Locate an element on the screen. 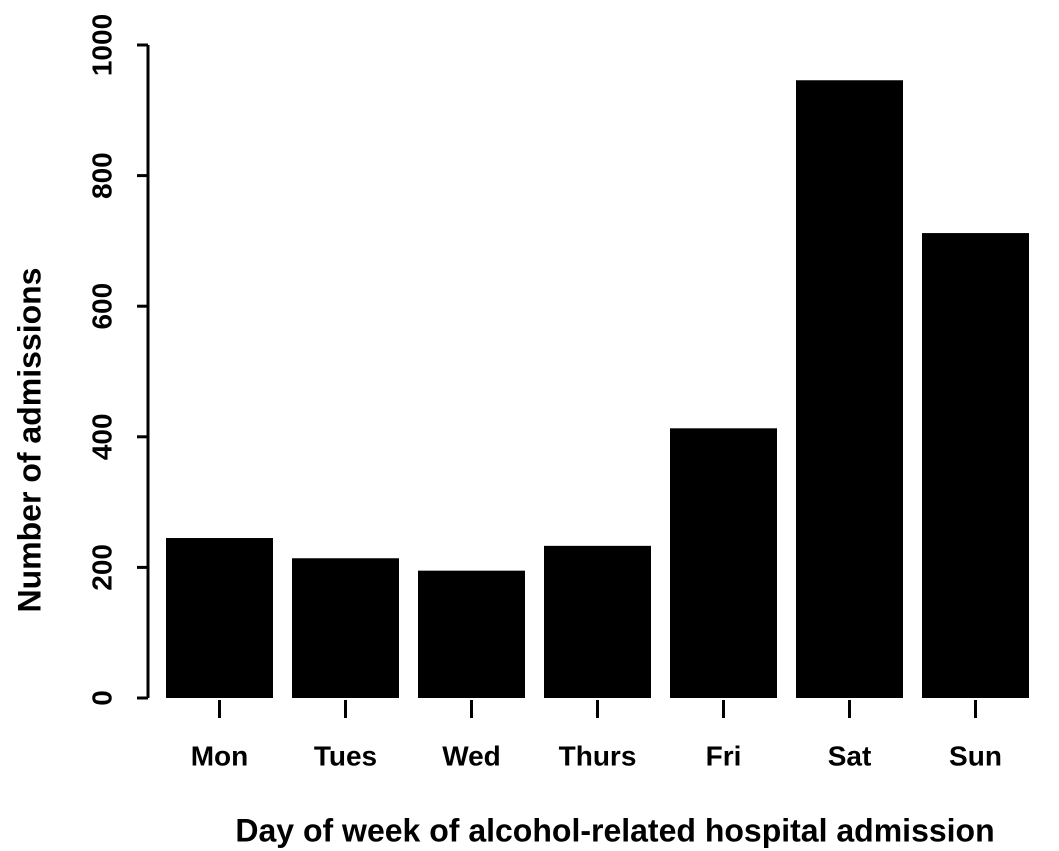 The height and width of the screenshot is (851, 1059). x-tick-label: Wed is located at coordinates (471, 755).